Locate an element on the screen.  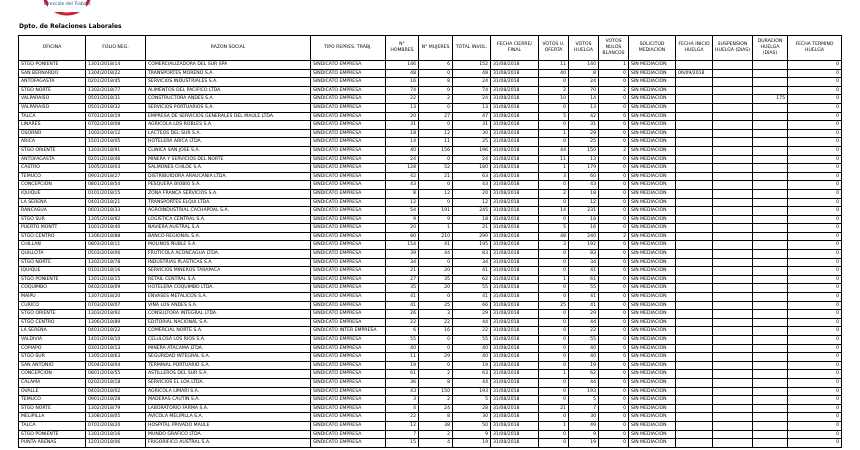
table-cell: 16 is located at coordinates (583, 228).